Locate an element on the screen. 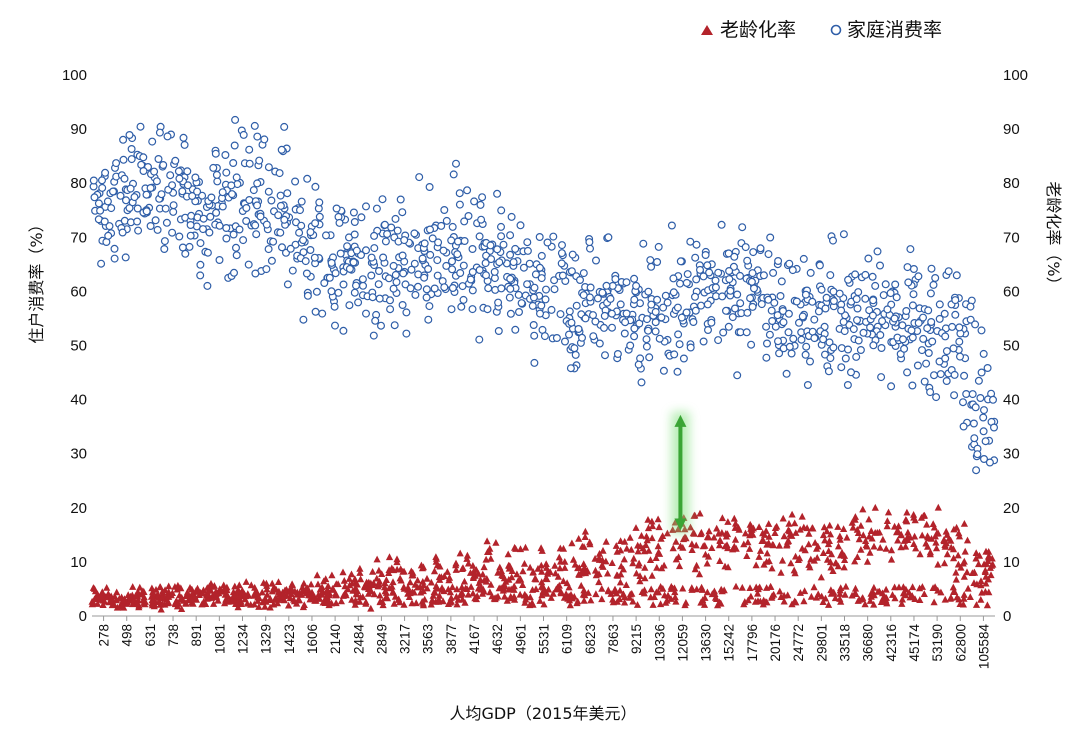 The width and height of the screenshot is (1080, 744). y-tick-right-label: 90 is located at coordinates (1011, 129).